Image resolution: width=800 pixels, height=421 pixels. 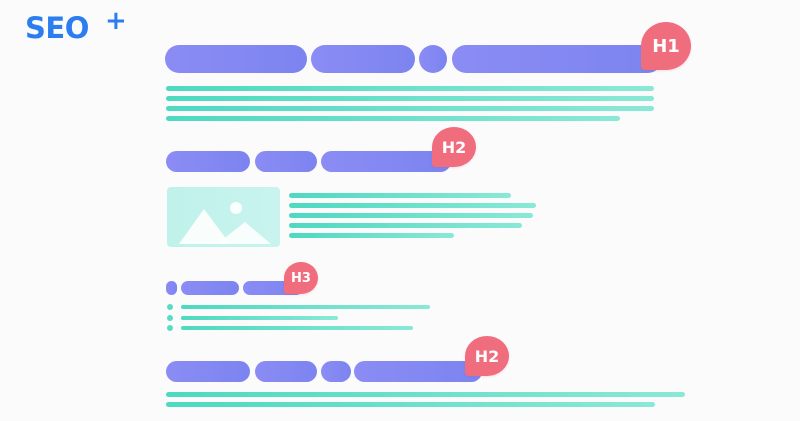 What do you see at coordinates (666, 46) in the screenshot?
I see `h1-tag: H1` at bounding box center [666, 46].